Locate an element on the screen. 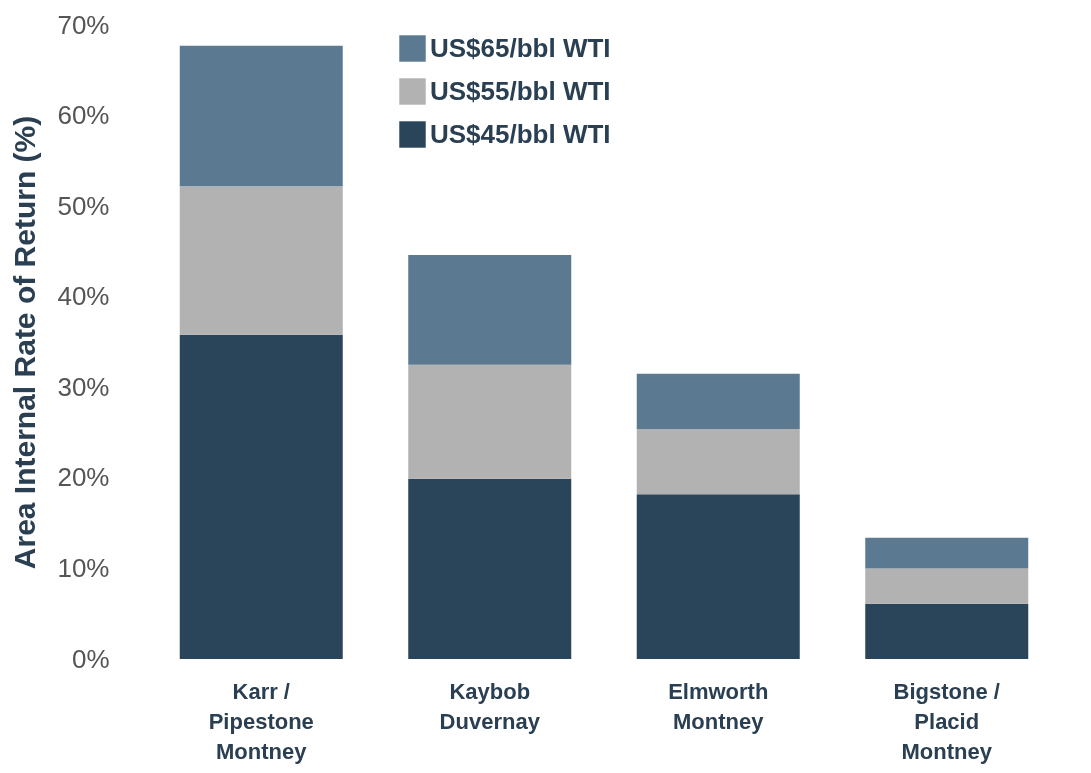 The width and height of the screenshot is (1091, 773). x-tick-label: Elmworth Montney is located at coordinates (718, 706).